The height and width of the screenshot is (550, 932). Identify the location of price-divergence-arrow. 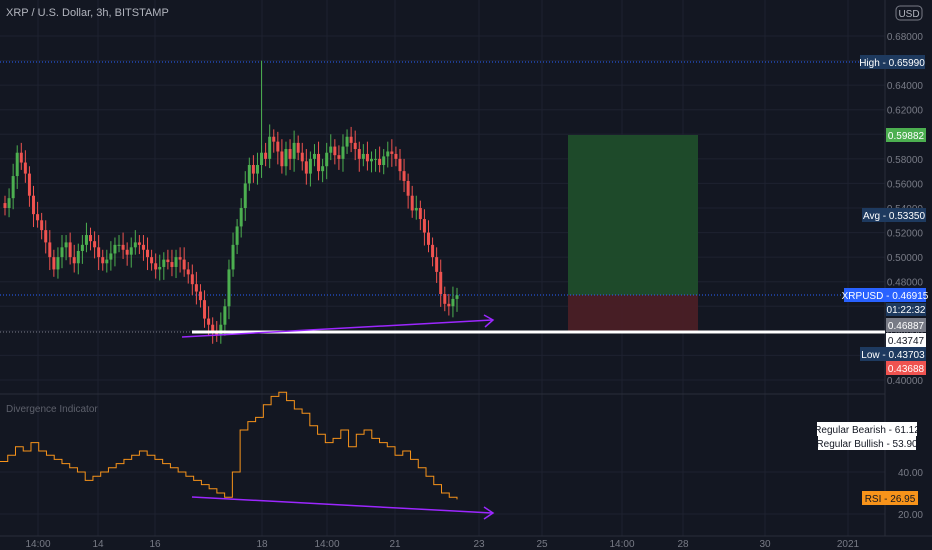
(338, 326).